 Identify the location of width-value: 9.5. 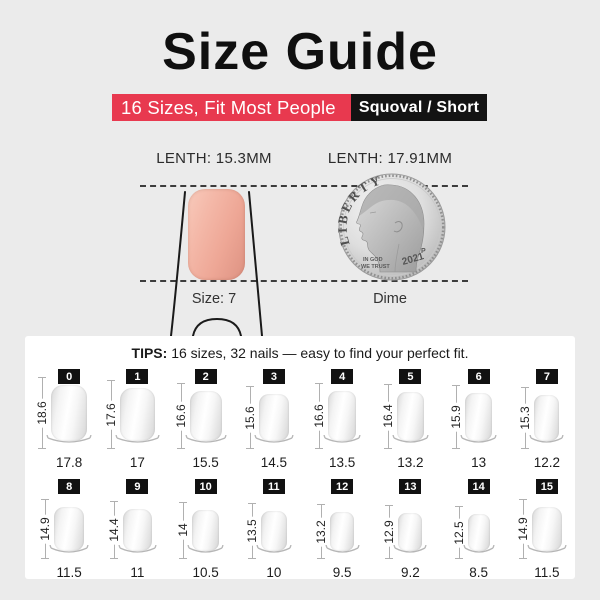
(342, 572).